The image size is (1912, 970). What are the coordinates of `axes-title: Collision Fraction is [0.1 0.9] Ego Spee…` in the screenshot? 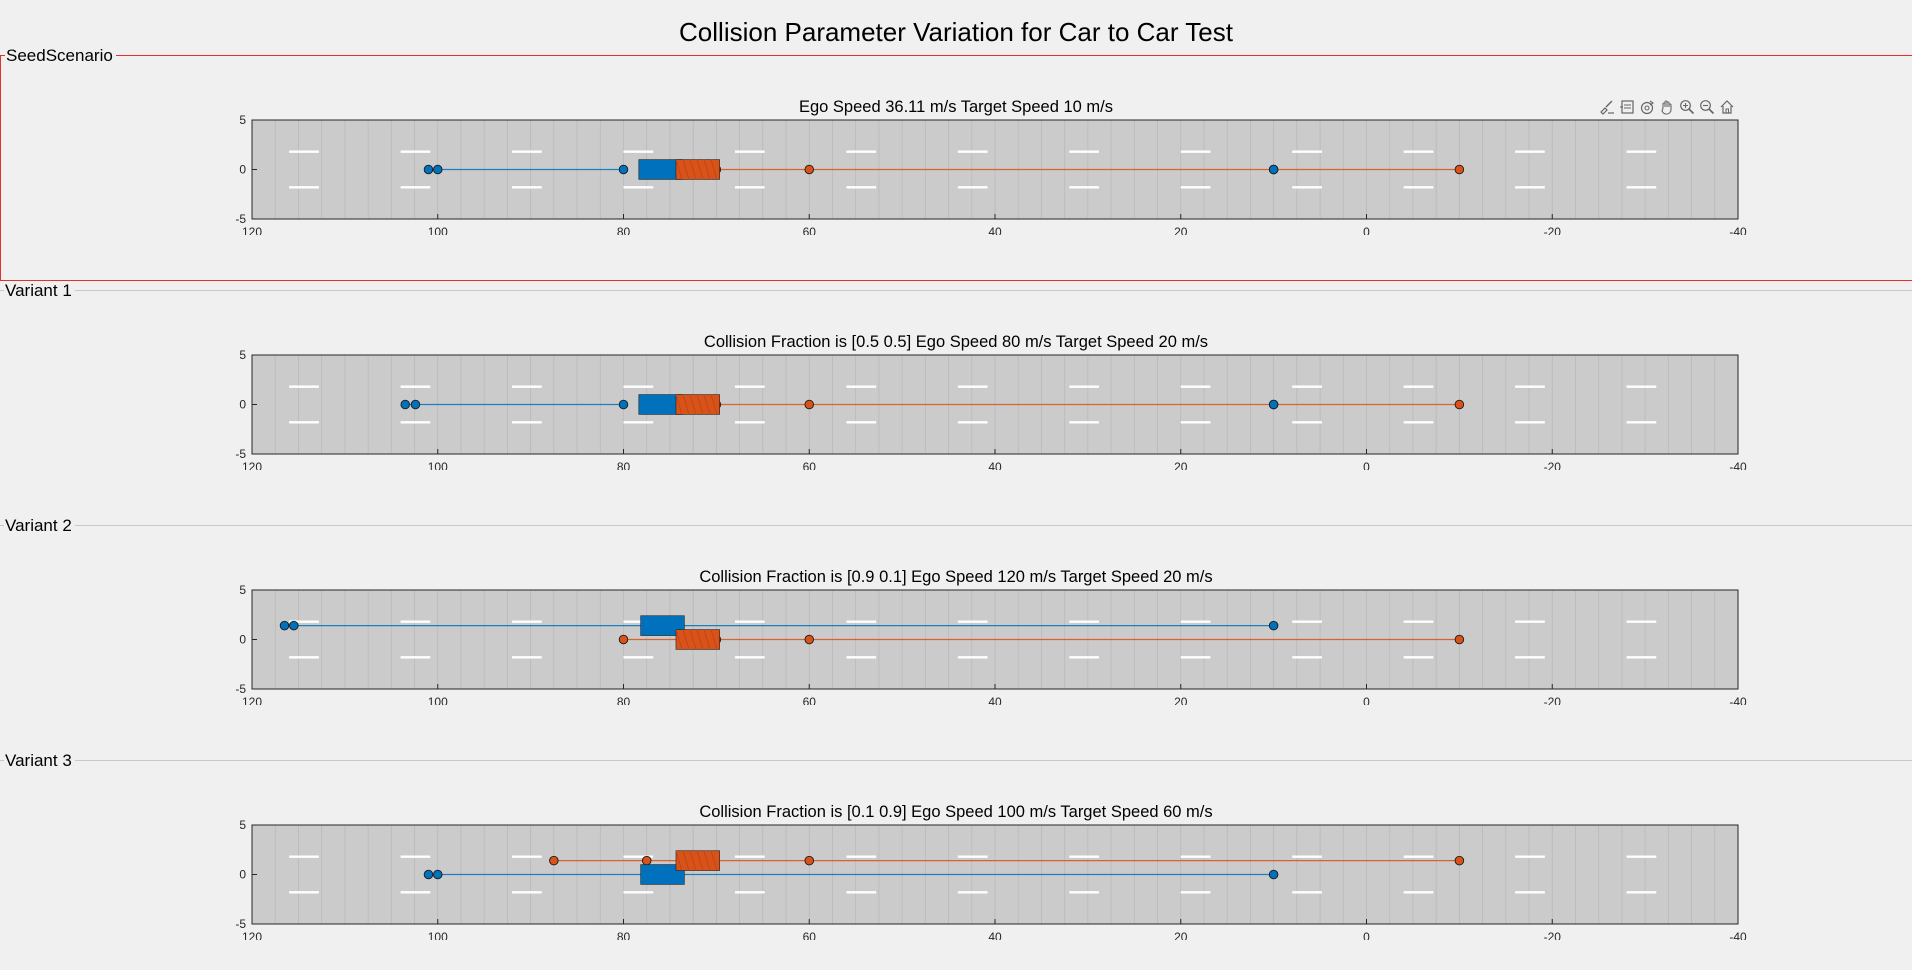 It's located at (956, 812).